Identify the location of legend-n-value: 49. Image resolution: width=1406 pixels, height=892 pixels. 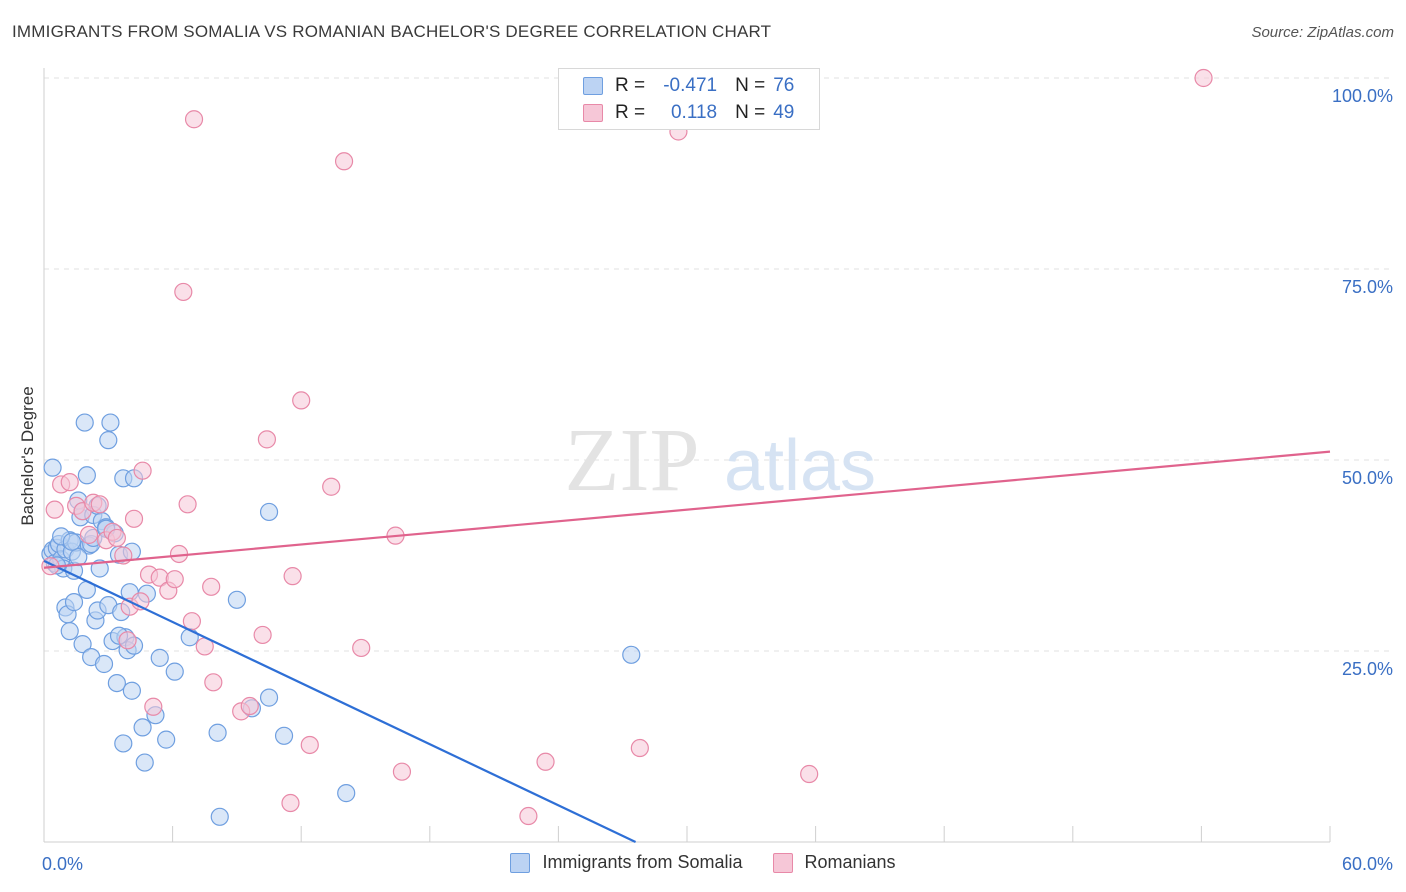
(784, 112).